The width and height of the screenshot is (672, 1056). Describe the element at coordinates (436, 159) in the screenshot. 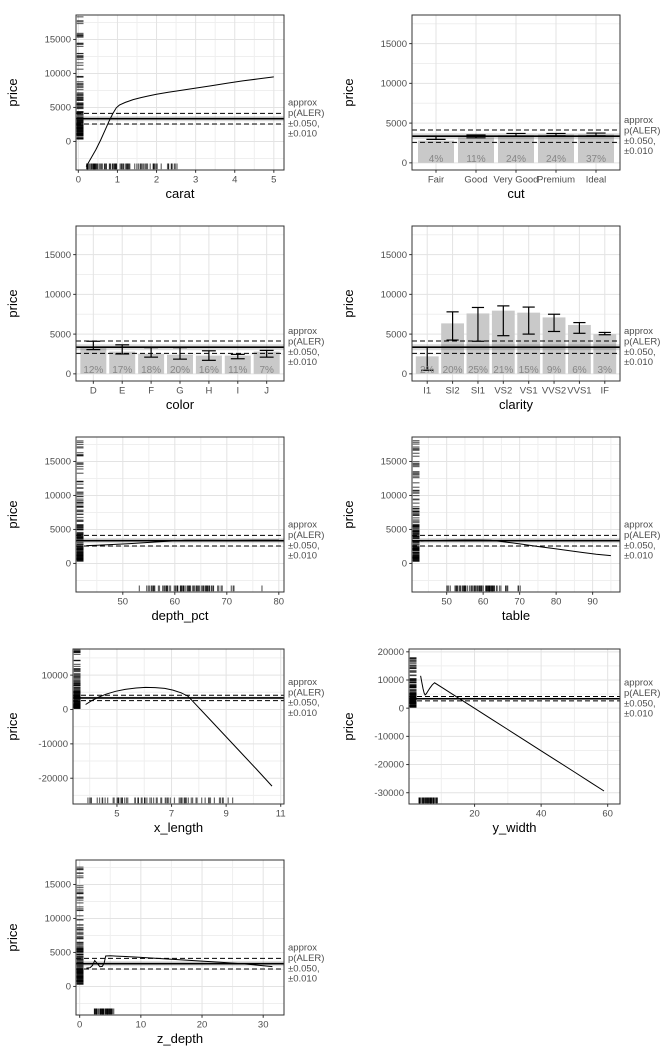

I see `pct-label: 4%` at that location.